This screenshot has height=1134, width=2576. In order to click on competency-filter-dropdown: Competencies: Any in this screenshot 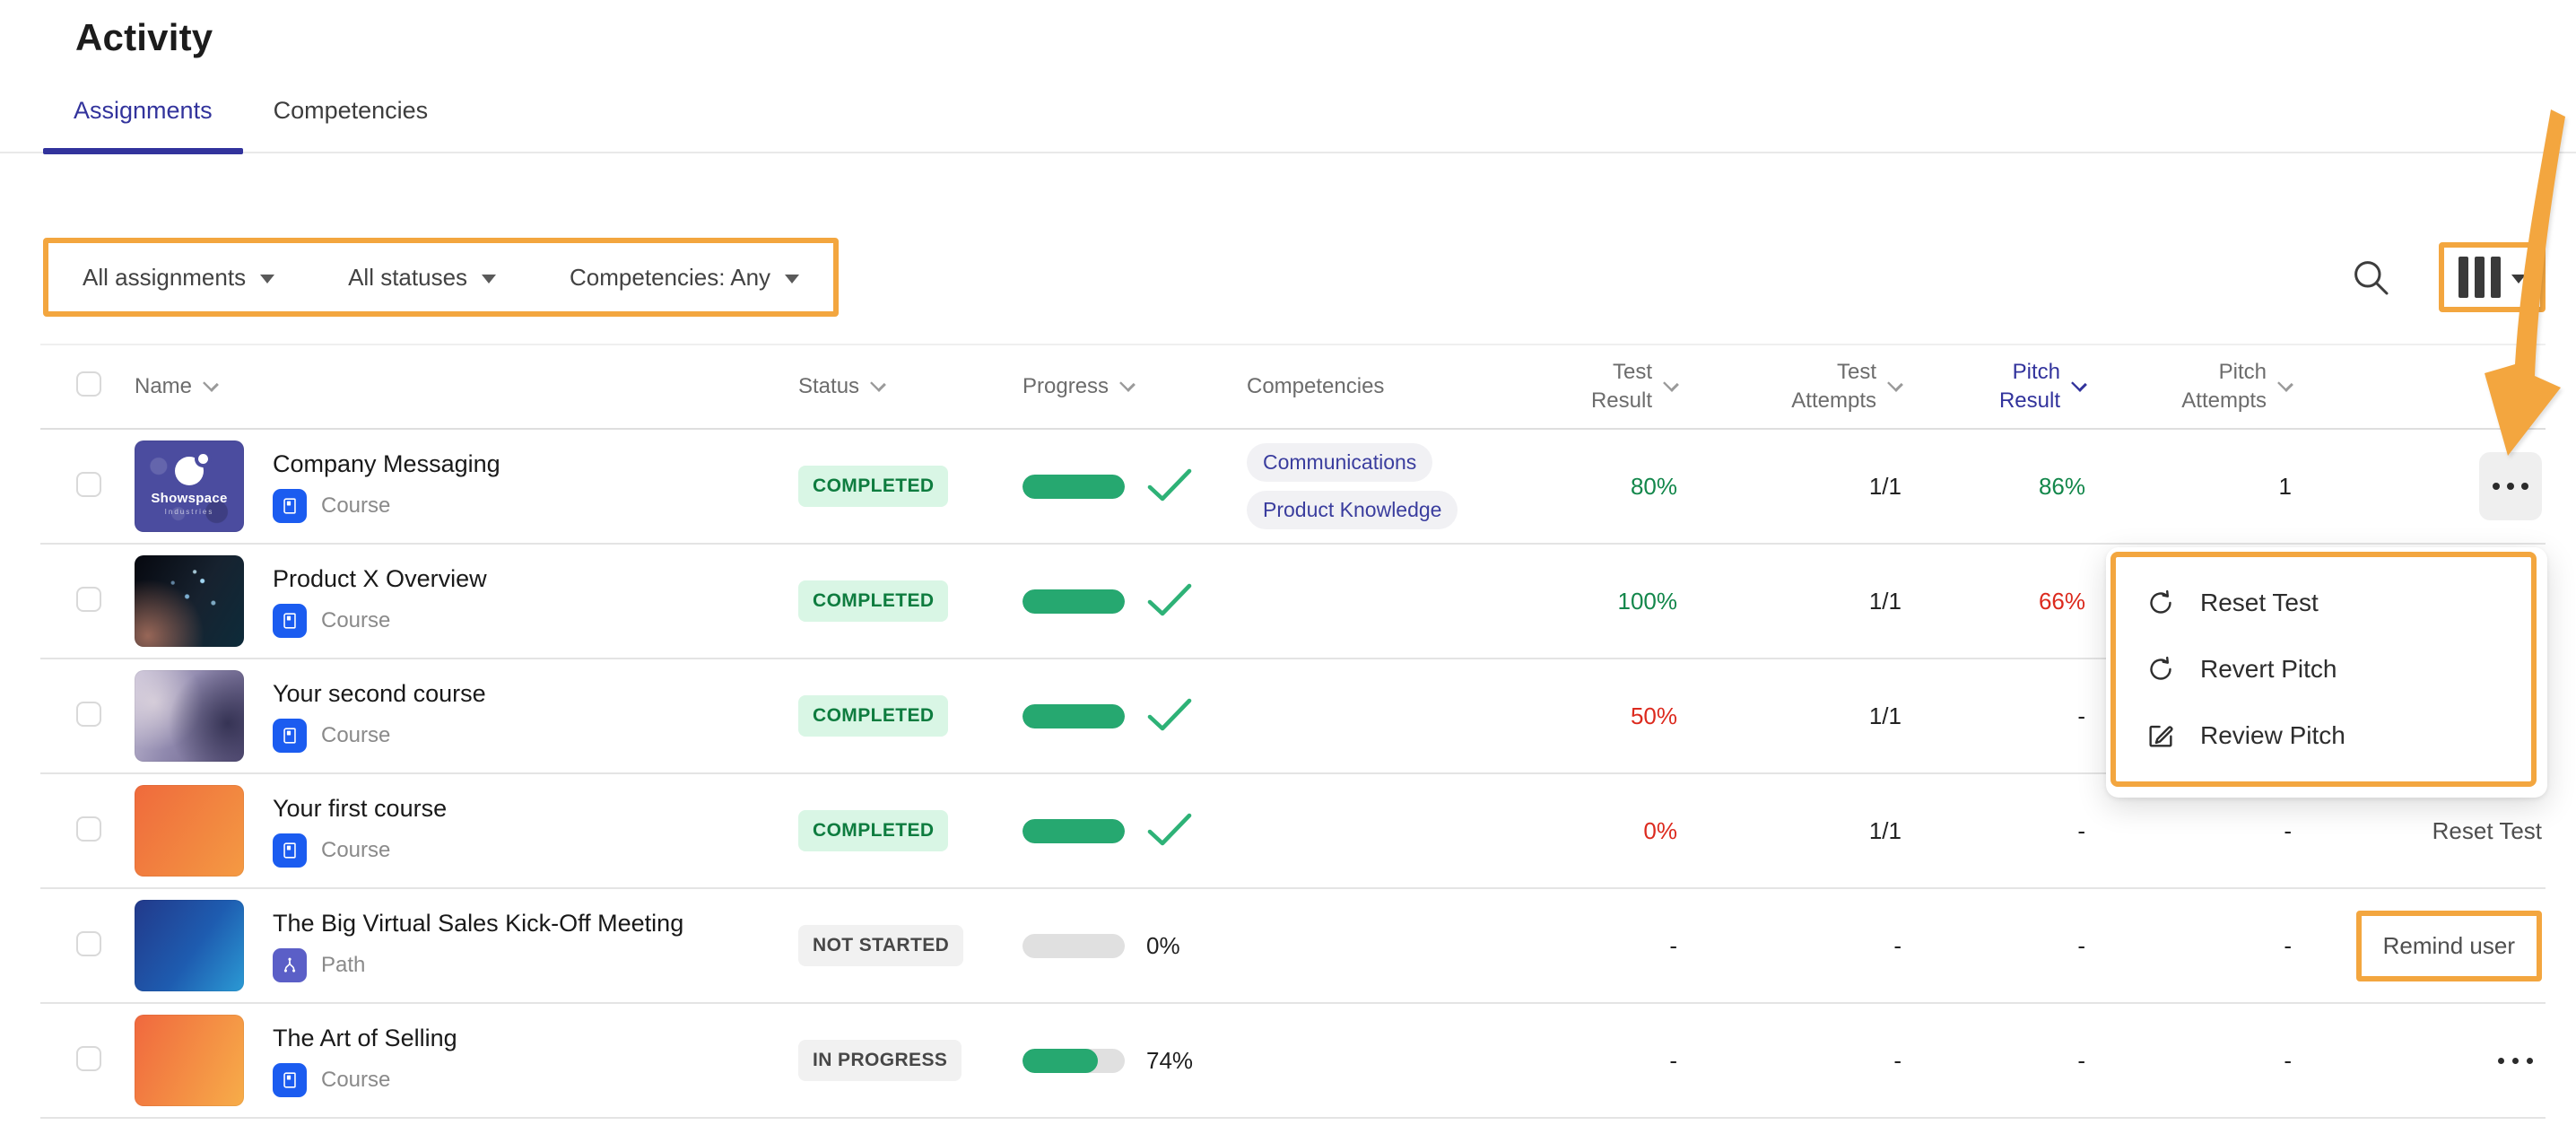, I will do `click(685, 278)`.